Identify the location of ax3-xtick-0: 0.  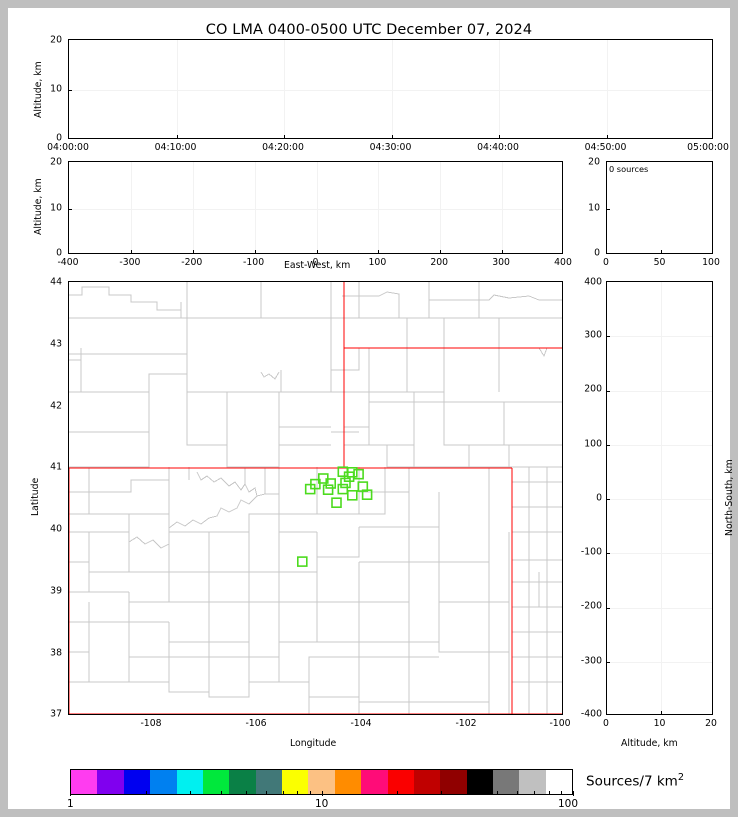
(606, 262).